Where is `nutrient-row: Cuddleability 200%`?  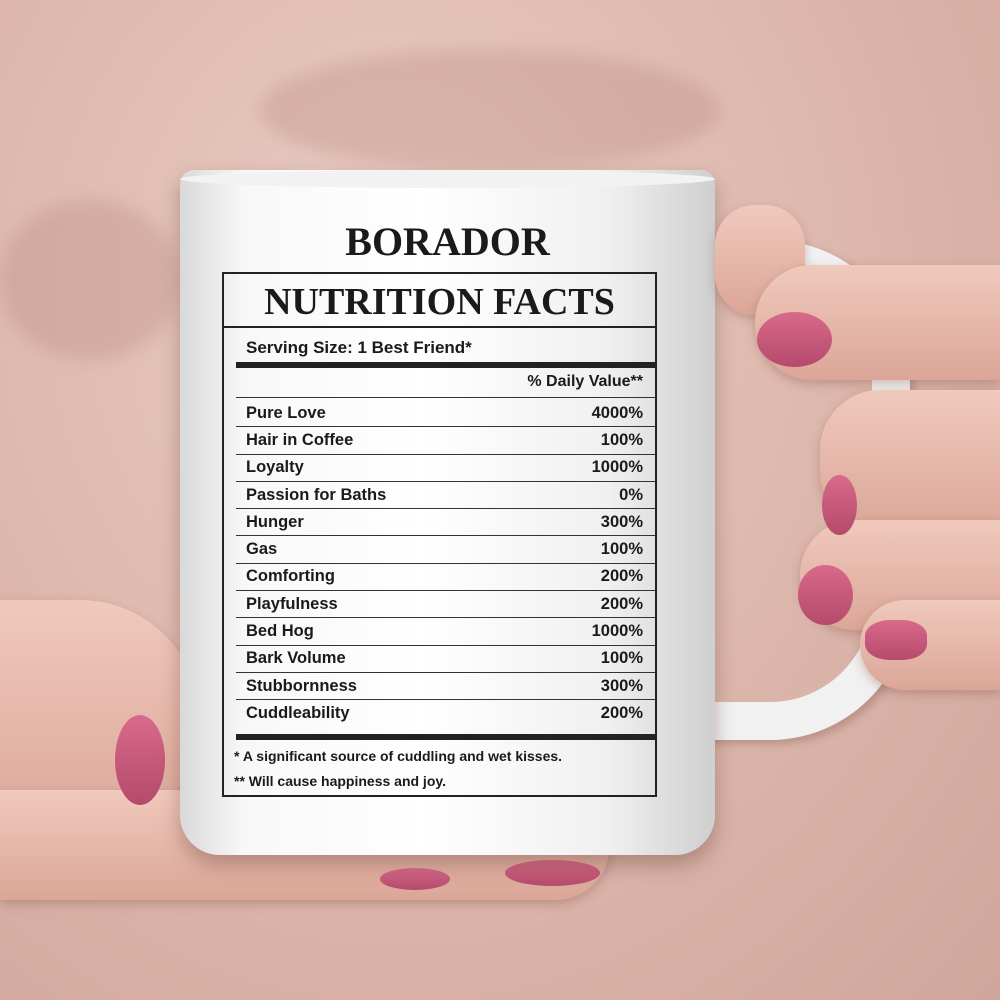 nutrient-row: Cuddleability 200% is located at coordinates (445, 713).